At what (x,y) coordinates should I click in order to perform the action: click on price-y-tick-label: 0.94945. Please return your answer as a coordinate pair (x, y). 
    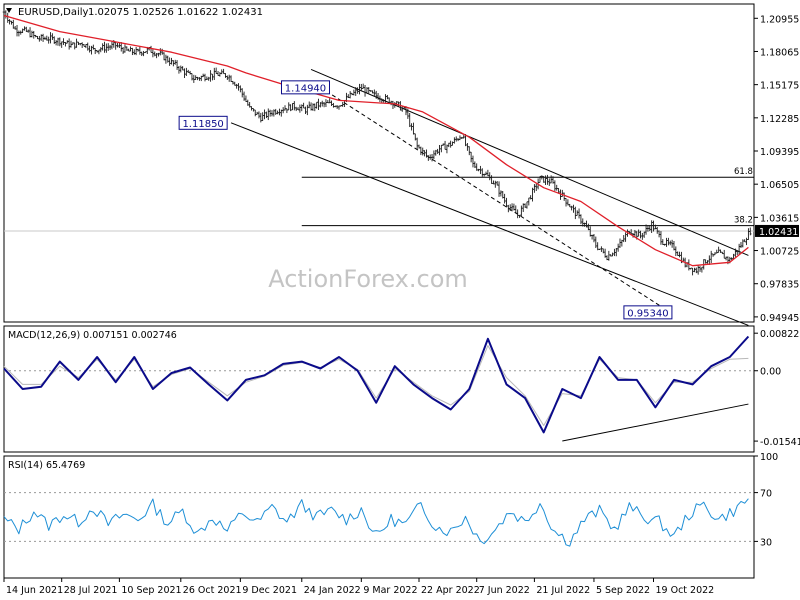
    Looking at the image, I should click on (779, 318).